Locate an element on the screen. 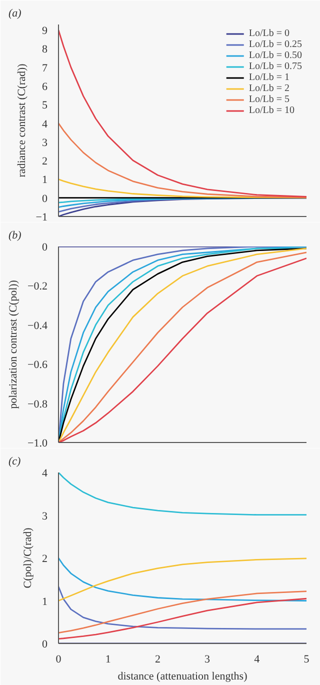  y-tick-label: 9 is located at coordinates (45, 31).